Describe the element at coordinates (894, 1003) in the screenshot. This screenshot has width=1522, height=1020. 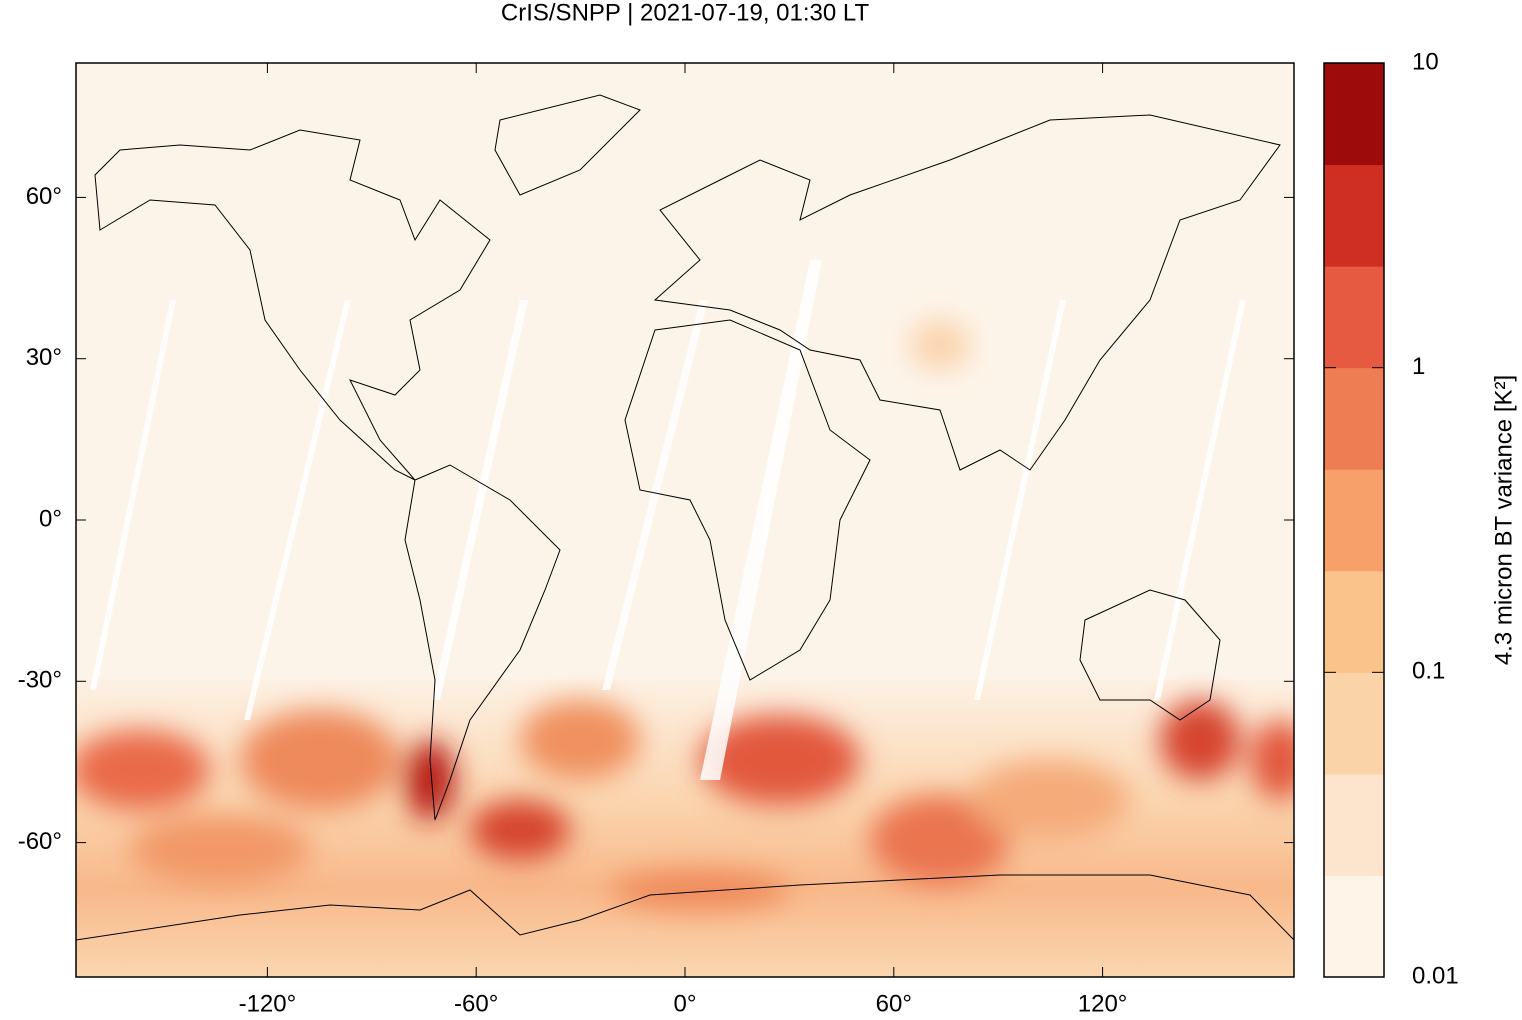
I see `x-tick-label: 60°` at that location.